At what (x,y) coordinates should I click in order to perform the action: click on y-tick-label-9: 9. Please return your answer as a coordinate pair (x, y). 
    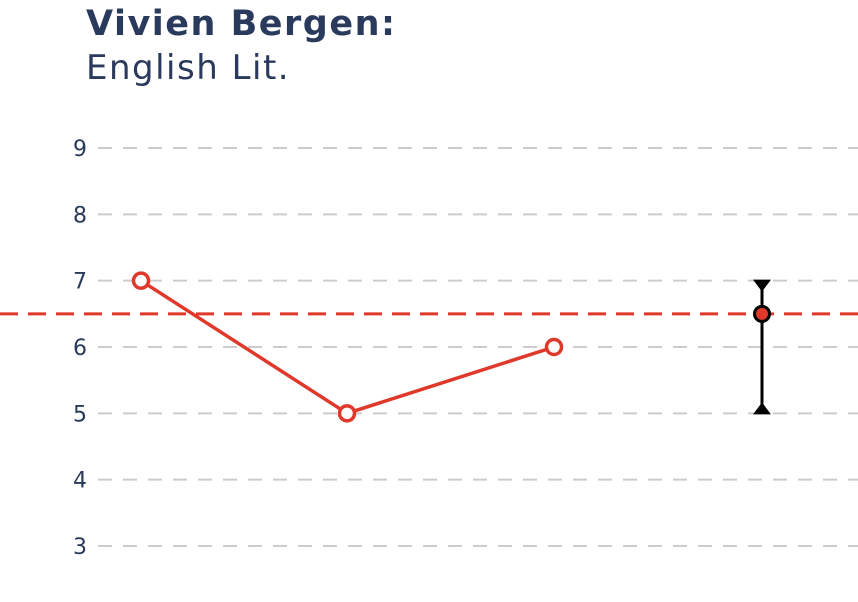
    Looking at the image, I should click on (80, 149).